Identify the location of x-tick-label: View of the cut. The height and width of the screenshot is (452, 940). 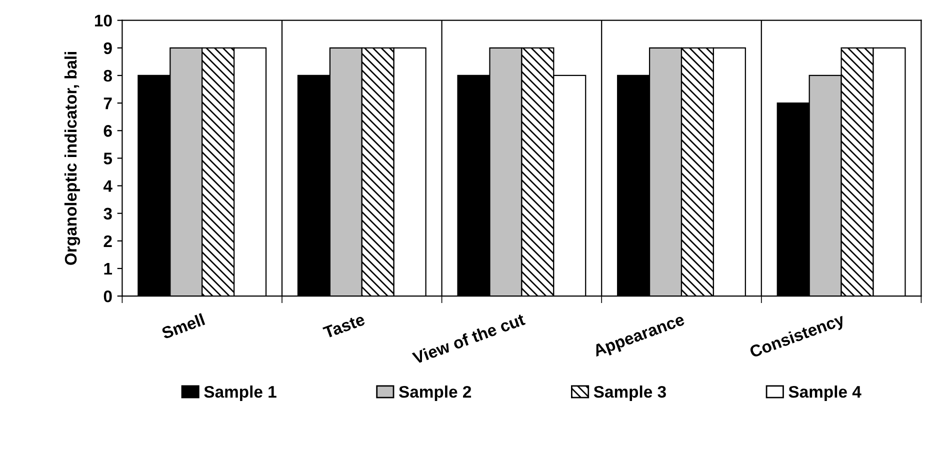
(469, 338).